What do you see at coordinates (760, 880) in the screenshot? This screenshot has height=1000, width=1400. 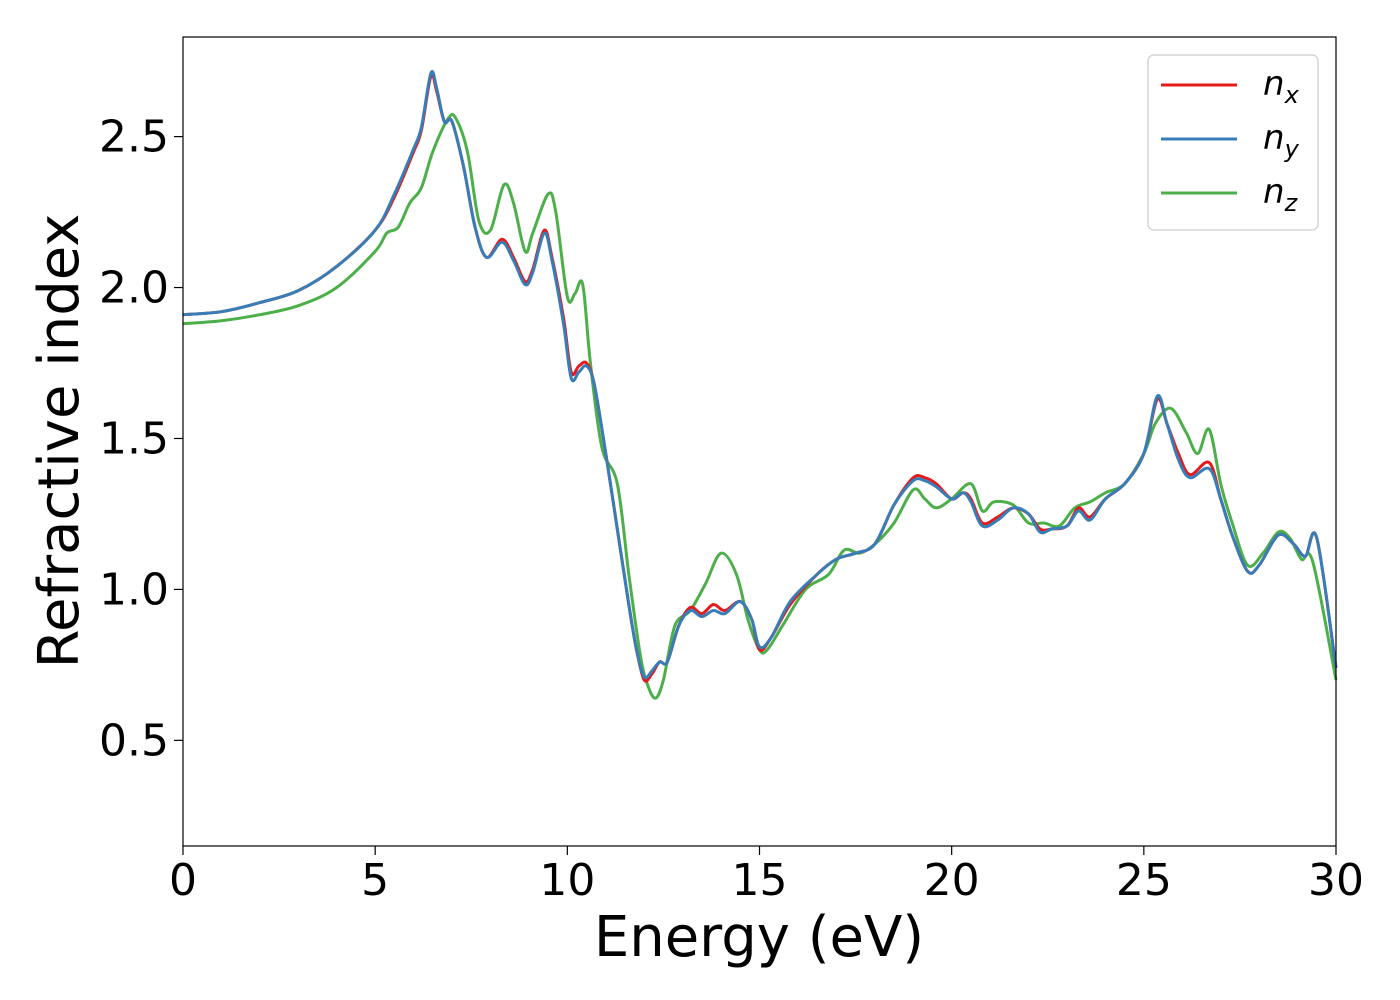 I see `x-tick-label: 15` at bounding box center [760, 880].